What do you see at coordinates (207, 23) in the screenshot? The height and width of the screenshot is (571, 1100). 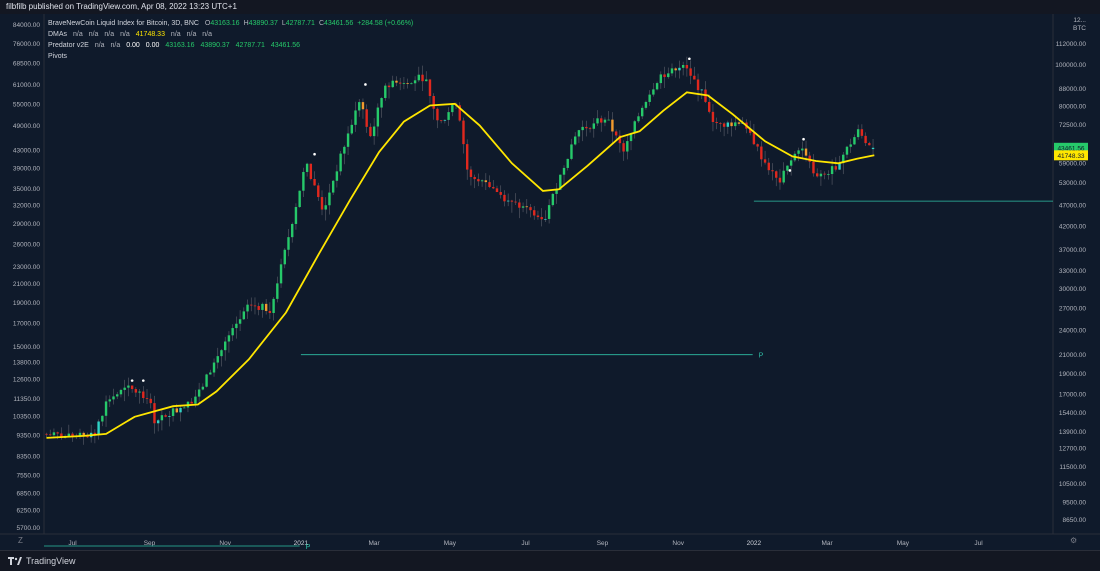 I see `open-label: O` at bounding box center [207, 23].